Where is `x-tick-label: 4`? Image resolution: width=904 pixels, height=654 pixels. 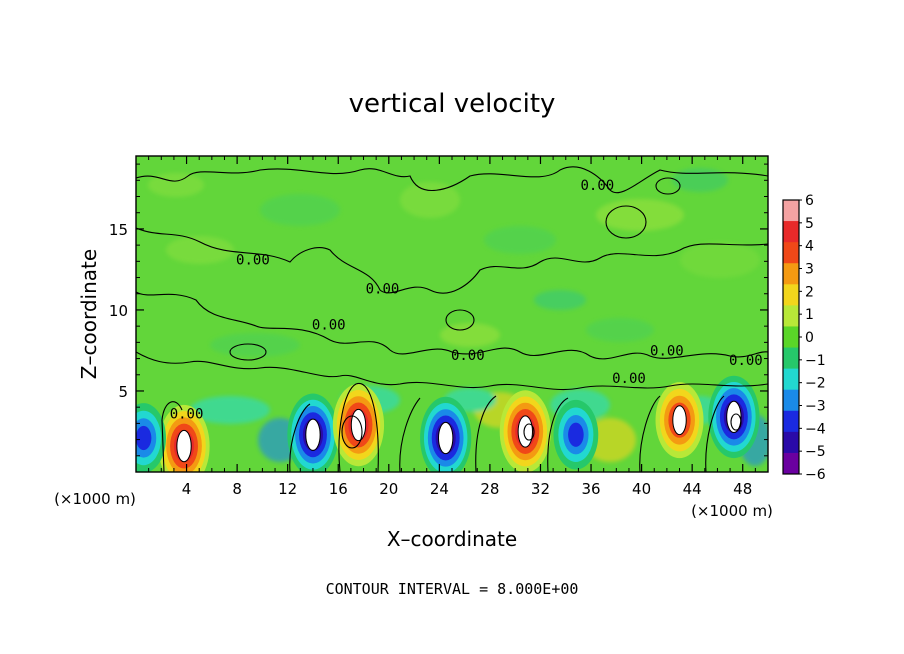
x-tick-label: 4 is located at coordinates (187, 489).